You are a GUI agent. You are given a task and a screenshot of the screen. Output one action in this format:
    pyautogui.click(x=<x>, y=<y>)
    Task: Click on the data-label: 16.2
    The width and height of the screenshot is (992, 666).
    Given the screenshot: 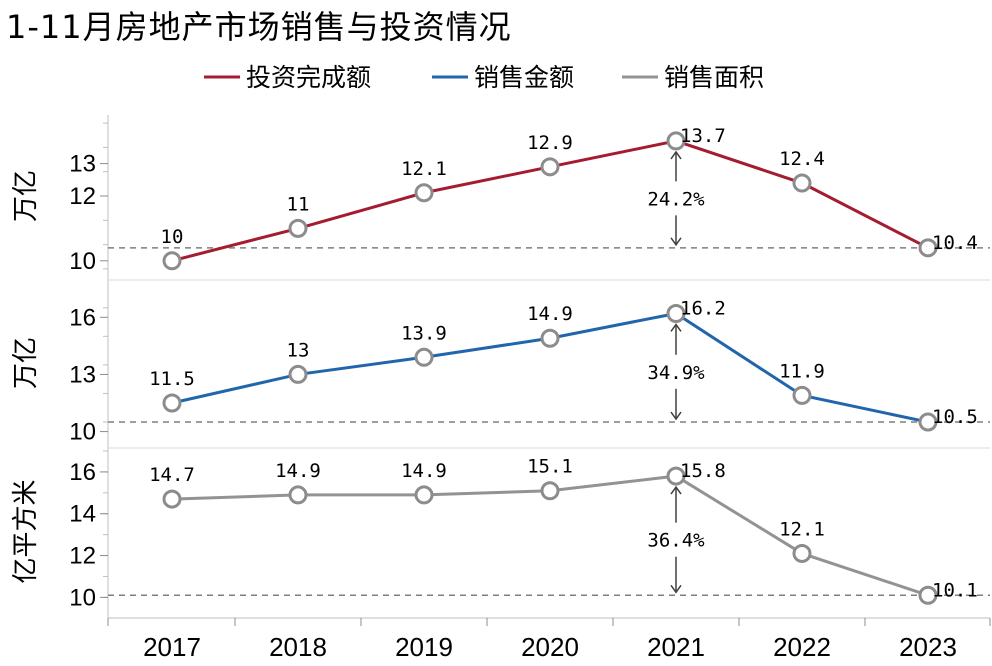 What is the action you would take?
    pyautogui.click(x=703, y=308)
    